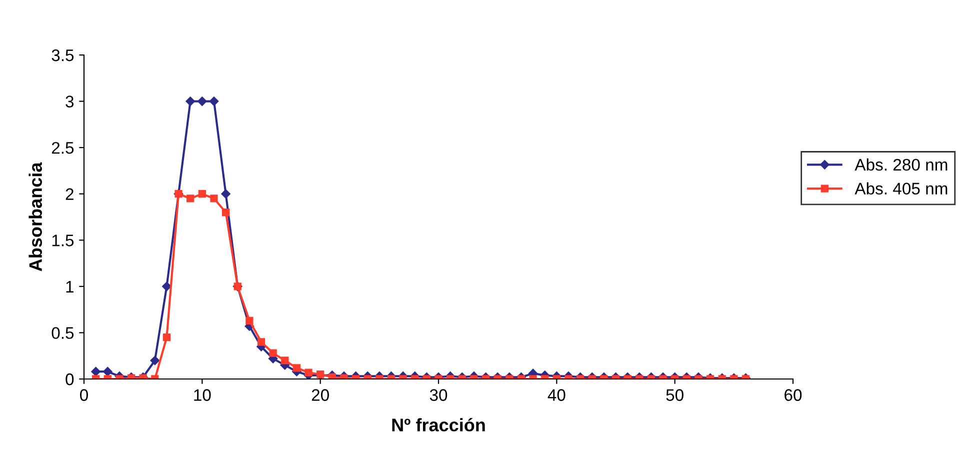 This screenshot has width=978, height=461. Describe the element at coordinates (439, 395) in the screenshot. I see `x-tick-label: 30` at that location.